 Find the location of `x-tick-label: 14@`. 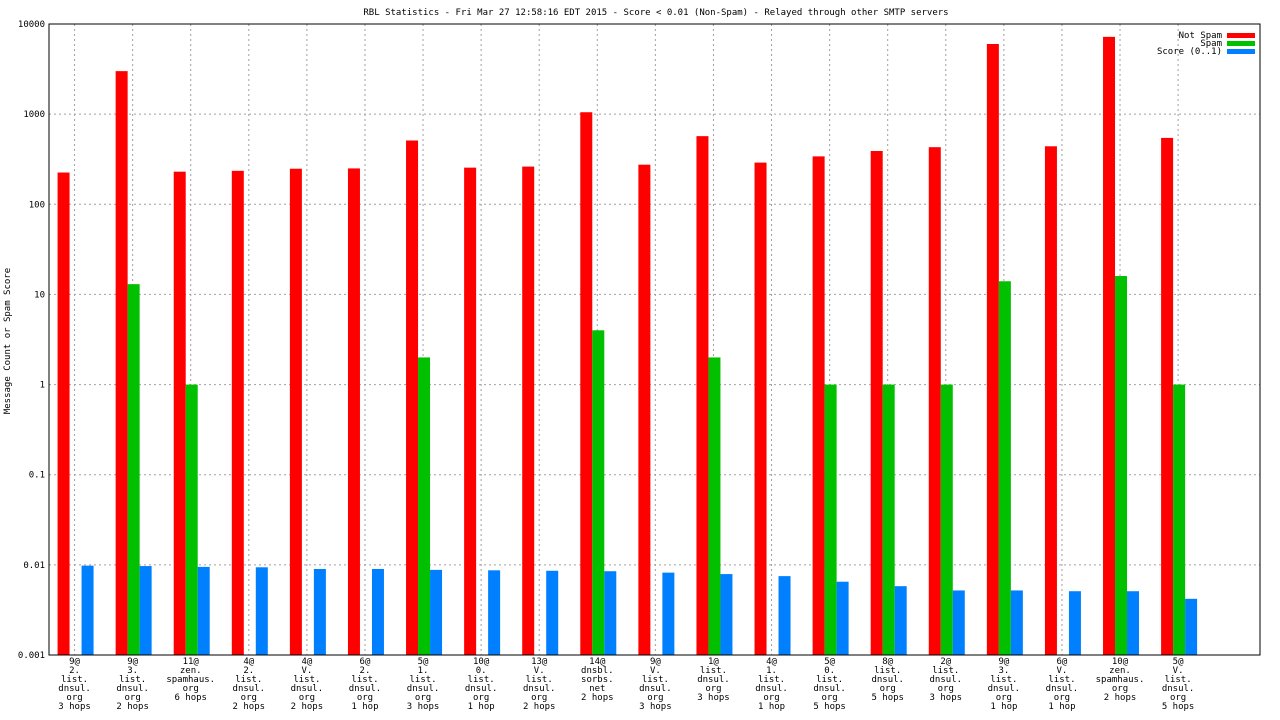

x-tick-label: 14@ is located at coordinates (597, 662).